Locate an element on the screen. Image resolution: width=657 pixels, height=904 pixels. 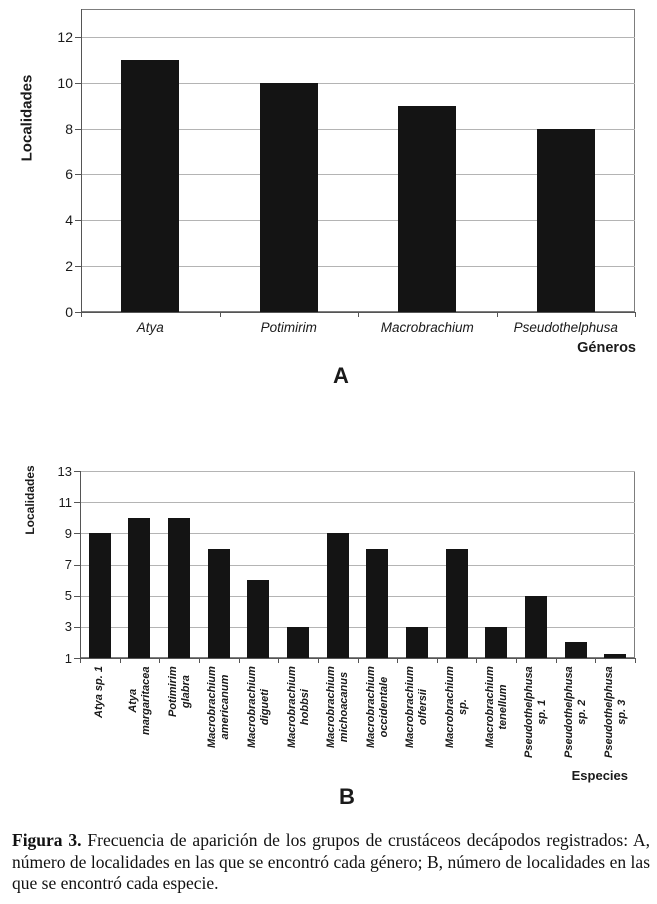
x-category-label: Macrobrachium sp. is located at coordinates (456, 707).